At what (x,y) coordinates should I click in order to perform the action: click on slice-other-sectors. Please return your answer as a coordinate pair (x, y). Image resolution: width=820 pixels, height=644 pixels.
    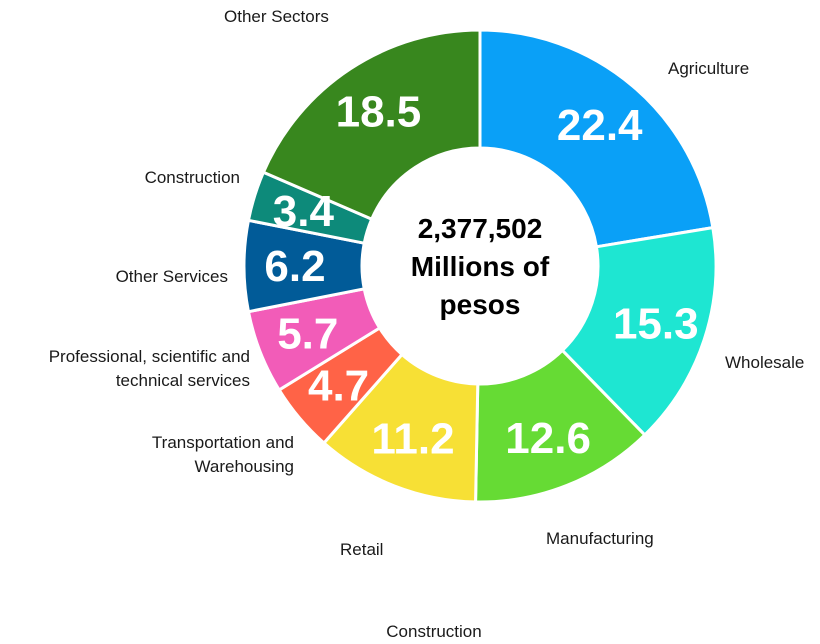
    Looking at the image, I should click on (371, 125).